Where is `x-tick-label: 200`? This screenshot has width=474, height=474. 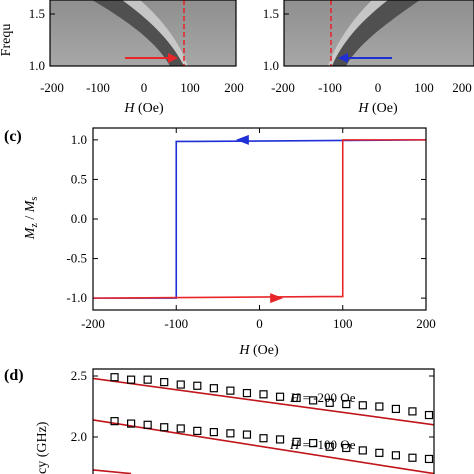 x-tick-label: 200 is located at coordinates (426, 323).